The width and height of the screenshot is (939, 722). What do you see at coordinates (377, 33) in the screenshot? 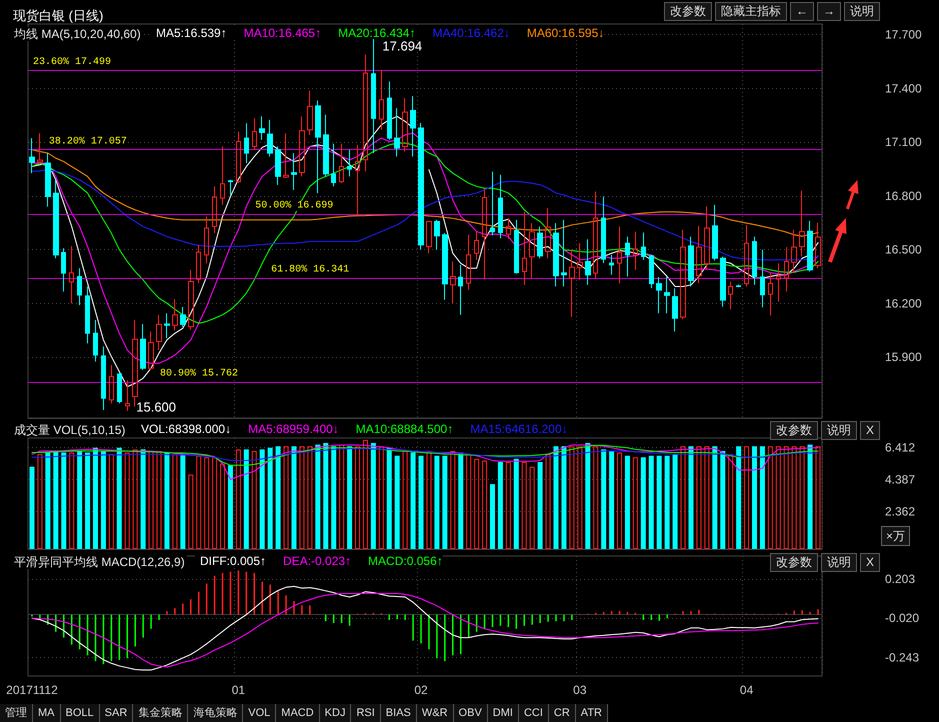
I see `text: MA20:16.434↑` at bounding box center [377, 33].